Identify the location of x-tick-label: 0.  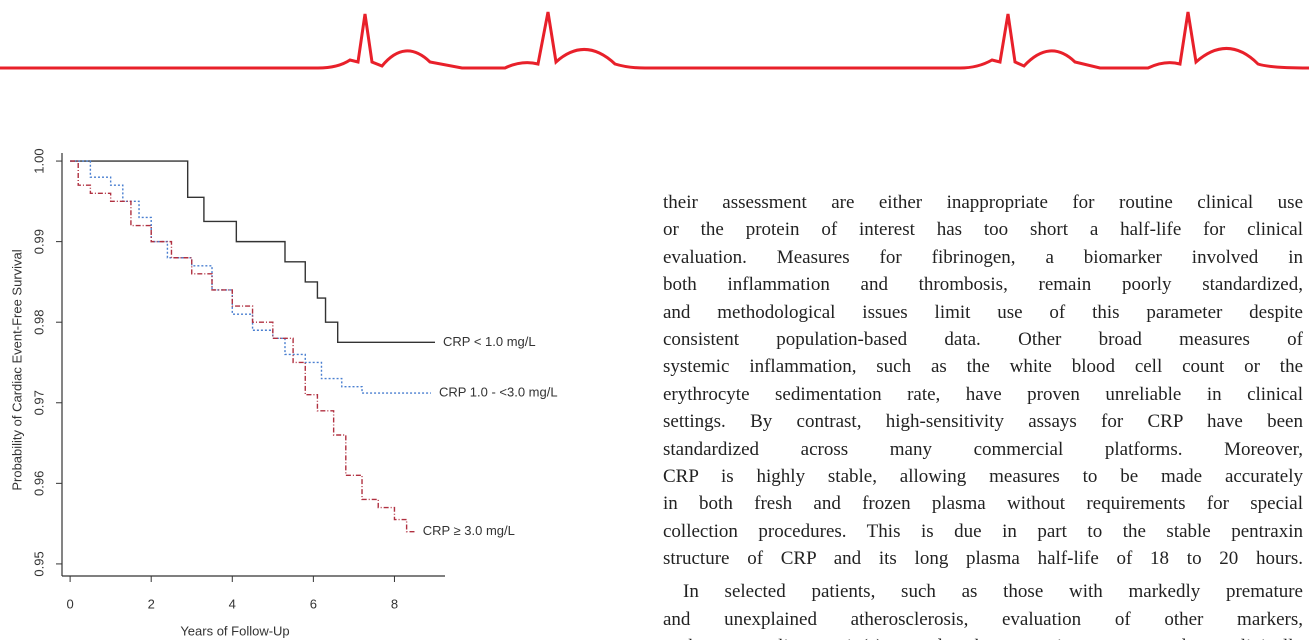
(69, 603).